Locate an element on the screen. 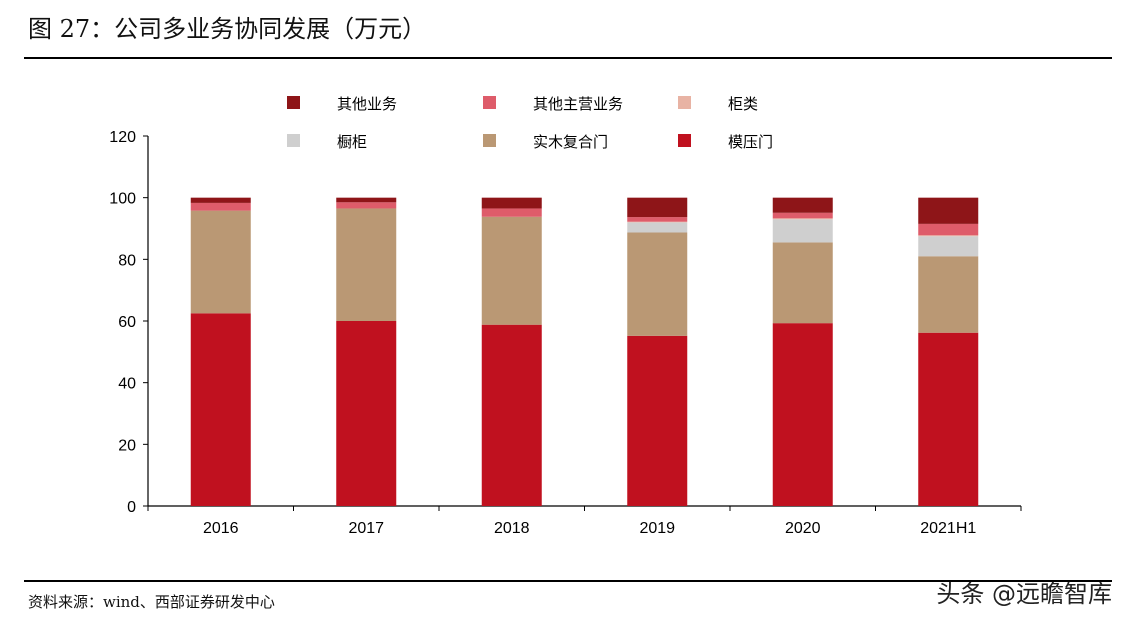 The image size is (1132, 624). x-tick-label: 2018 is located at coordinates (512, 528).